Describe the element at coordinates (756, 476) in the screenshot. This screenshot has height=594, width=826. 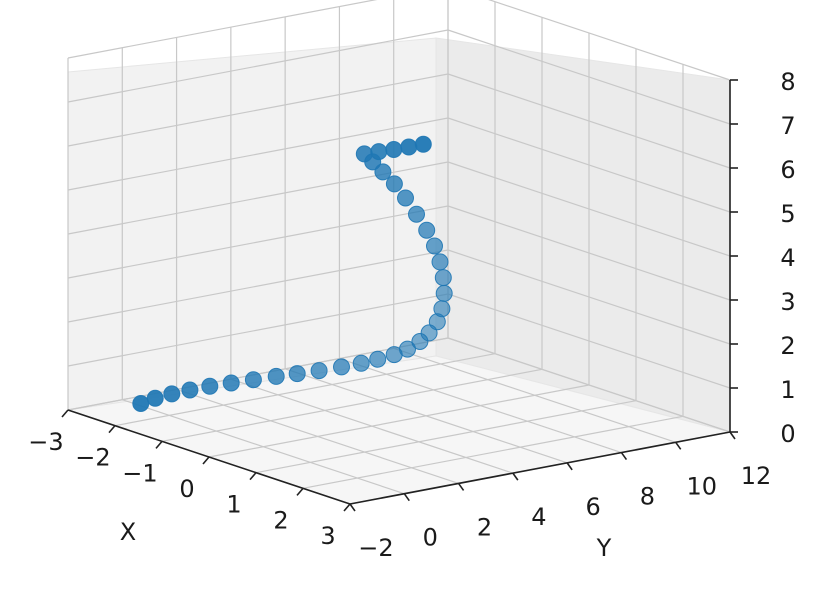
I see `y-tick-label: 12` at that location.